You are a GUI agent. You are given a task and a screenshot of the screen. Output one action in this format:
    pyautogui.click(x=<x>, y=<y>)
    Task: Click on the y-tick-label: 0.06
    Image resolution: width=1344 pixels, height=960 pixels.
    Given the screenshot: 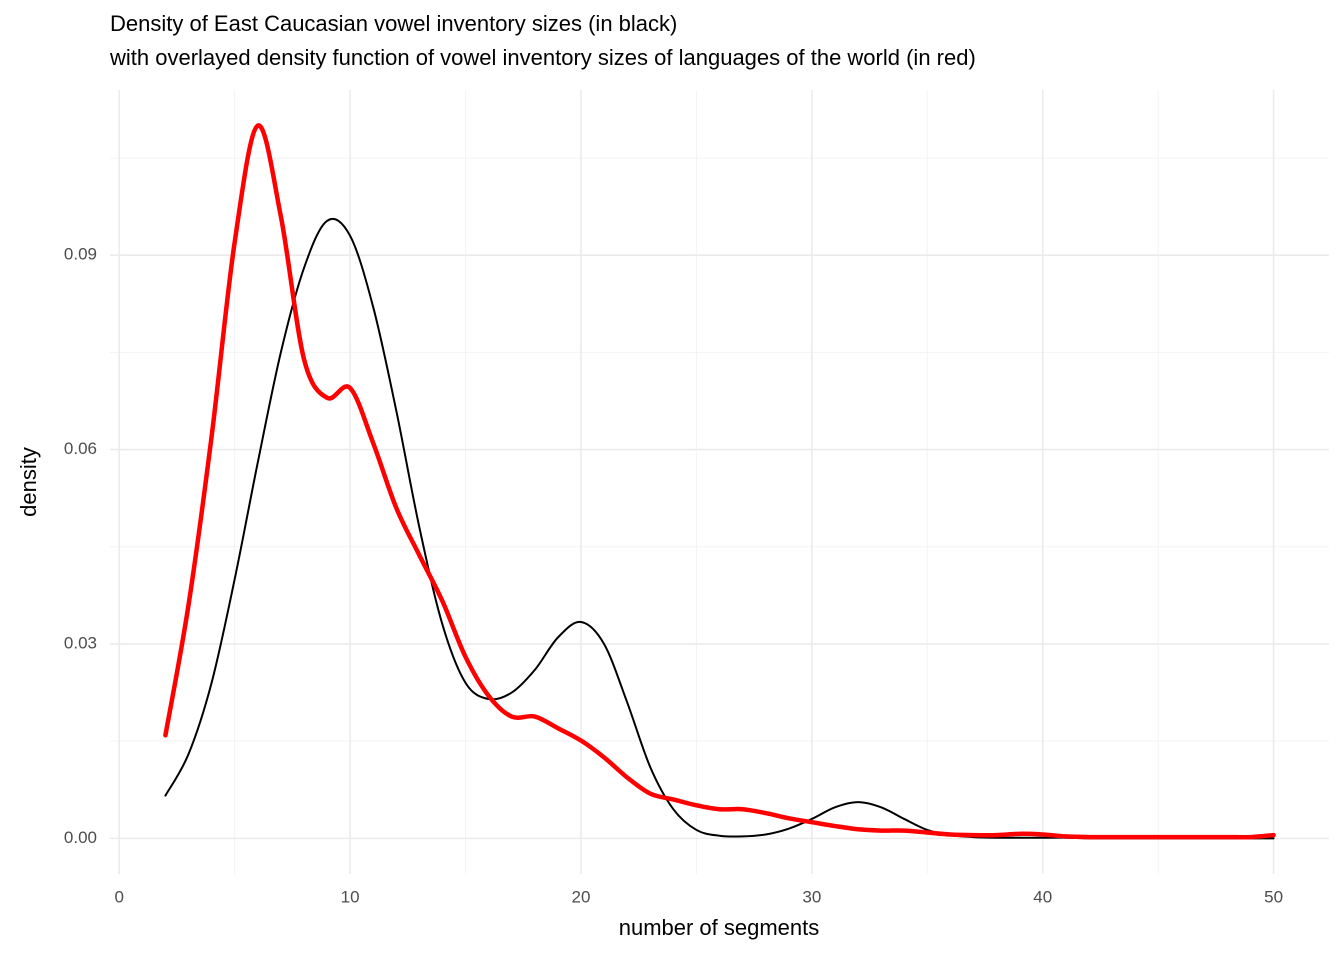 What is the action you would take?
    pyautogui.click(x=80, y=448)
    